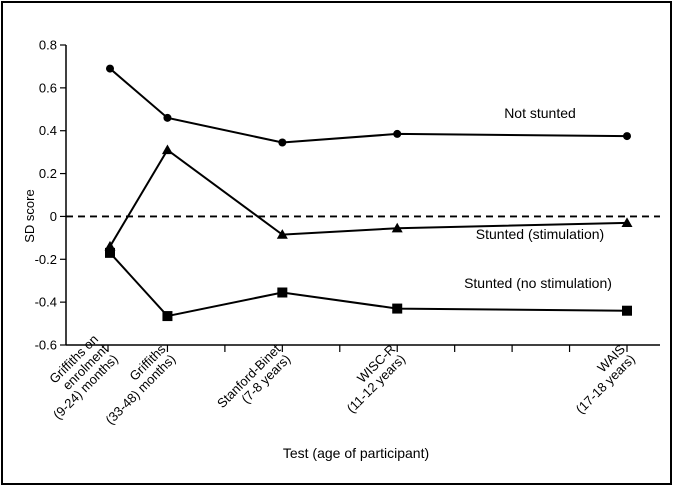 The height and width of the screenshot is (488, 675). Describe the element at coordinates (540, 234) in the screenshot. I see `series-label: Stunted (stimulation)` at that location.